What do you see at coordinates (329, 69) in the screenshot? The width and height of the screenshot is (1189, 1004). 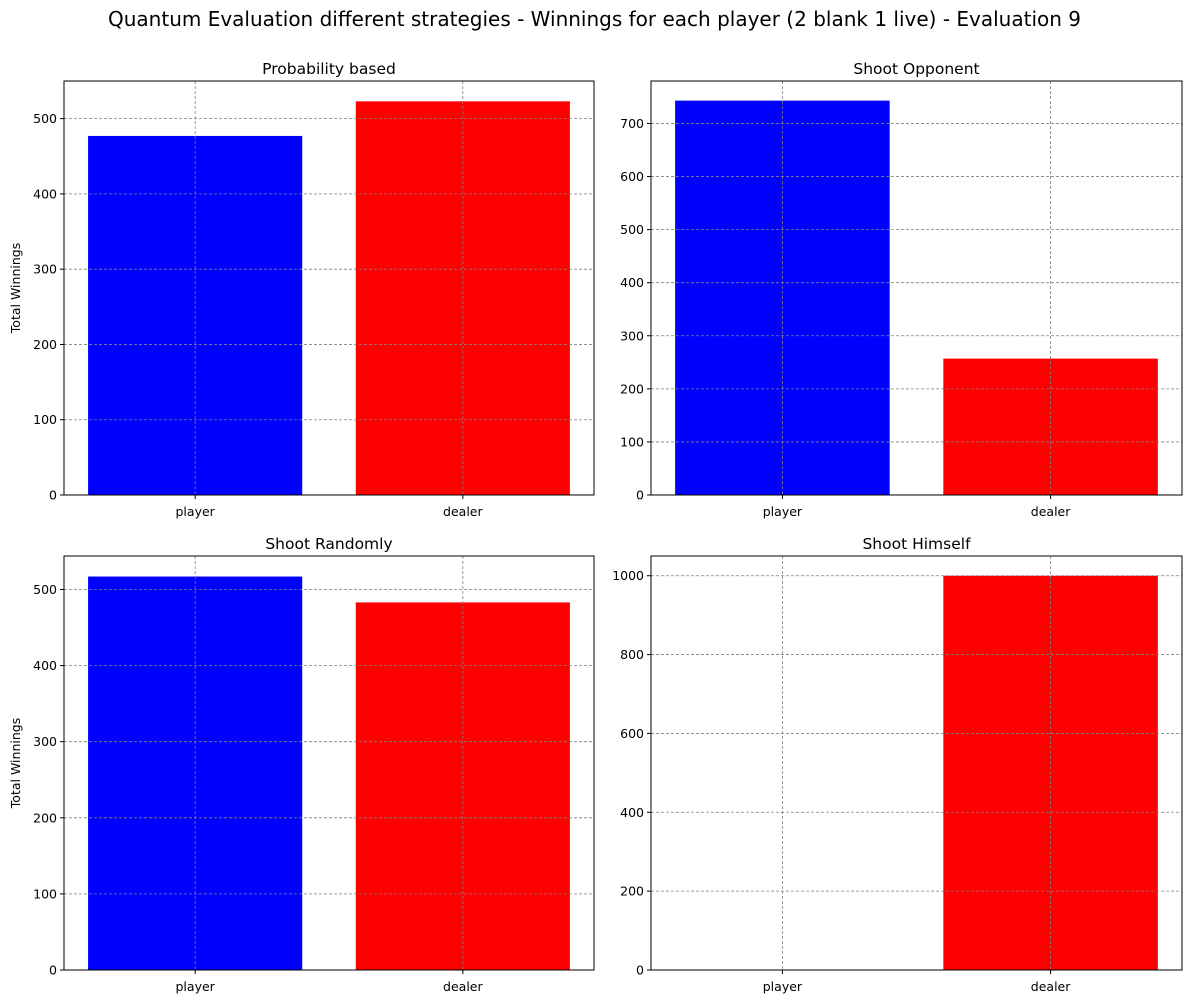 I see `subplot-title: Probability based` at bounding box center [329, 69].